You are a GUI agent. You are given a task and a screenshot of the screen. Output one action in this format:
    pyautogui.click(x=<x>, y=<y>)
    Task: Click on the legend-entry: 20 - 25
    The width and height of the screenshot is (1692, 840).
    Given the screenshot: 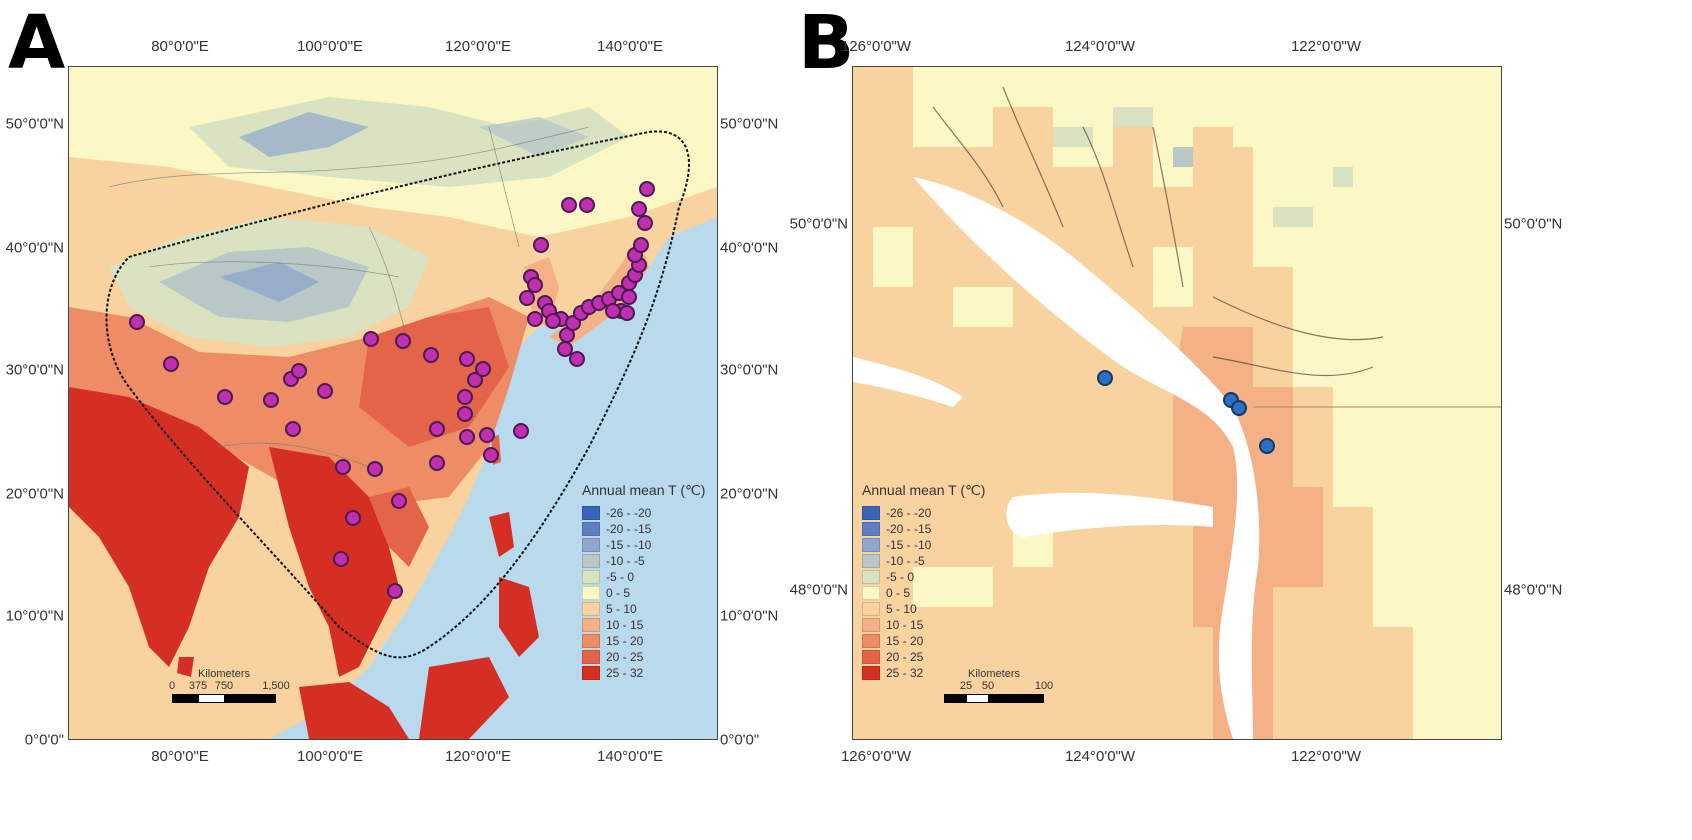 What is the action you would take?
    pyautogui.click(x=923, y=657)
    